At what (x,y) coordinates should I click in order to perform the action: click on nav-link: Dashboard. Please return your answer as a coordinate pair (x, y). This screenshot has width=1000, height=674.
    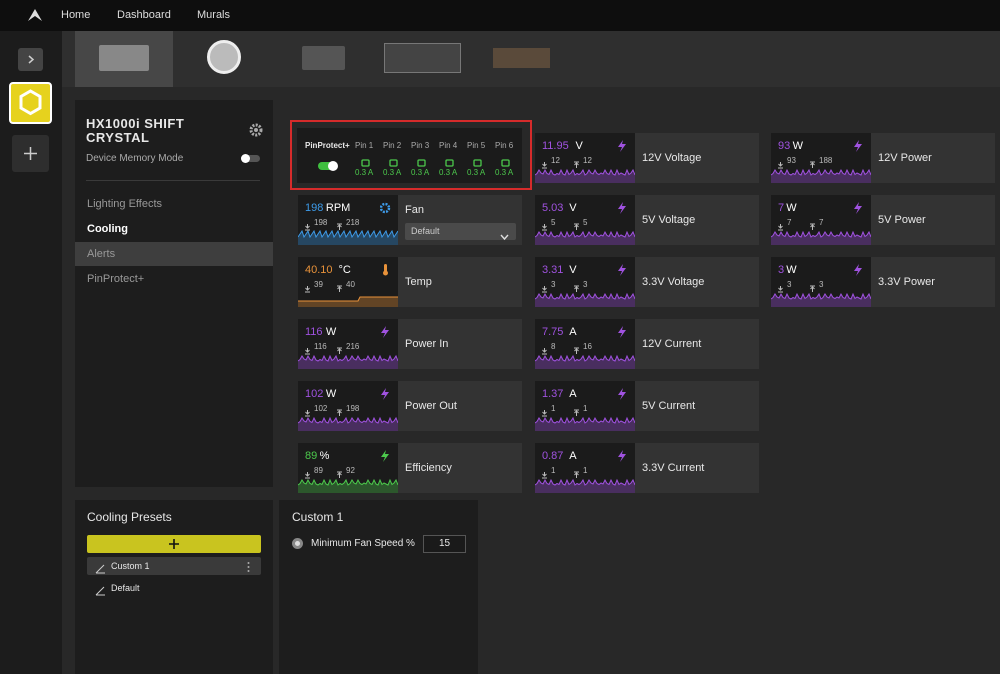
    Looking at the image, I should click on (144, 15).